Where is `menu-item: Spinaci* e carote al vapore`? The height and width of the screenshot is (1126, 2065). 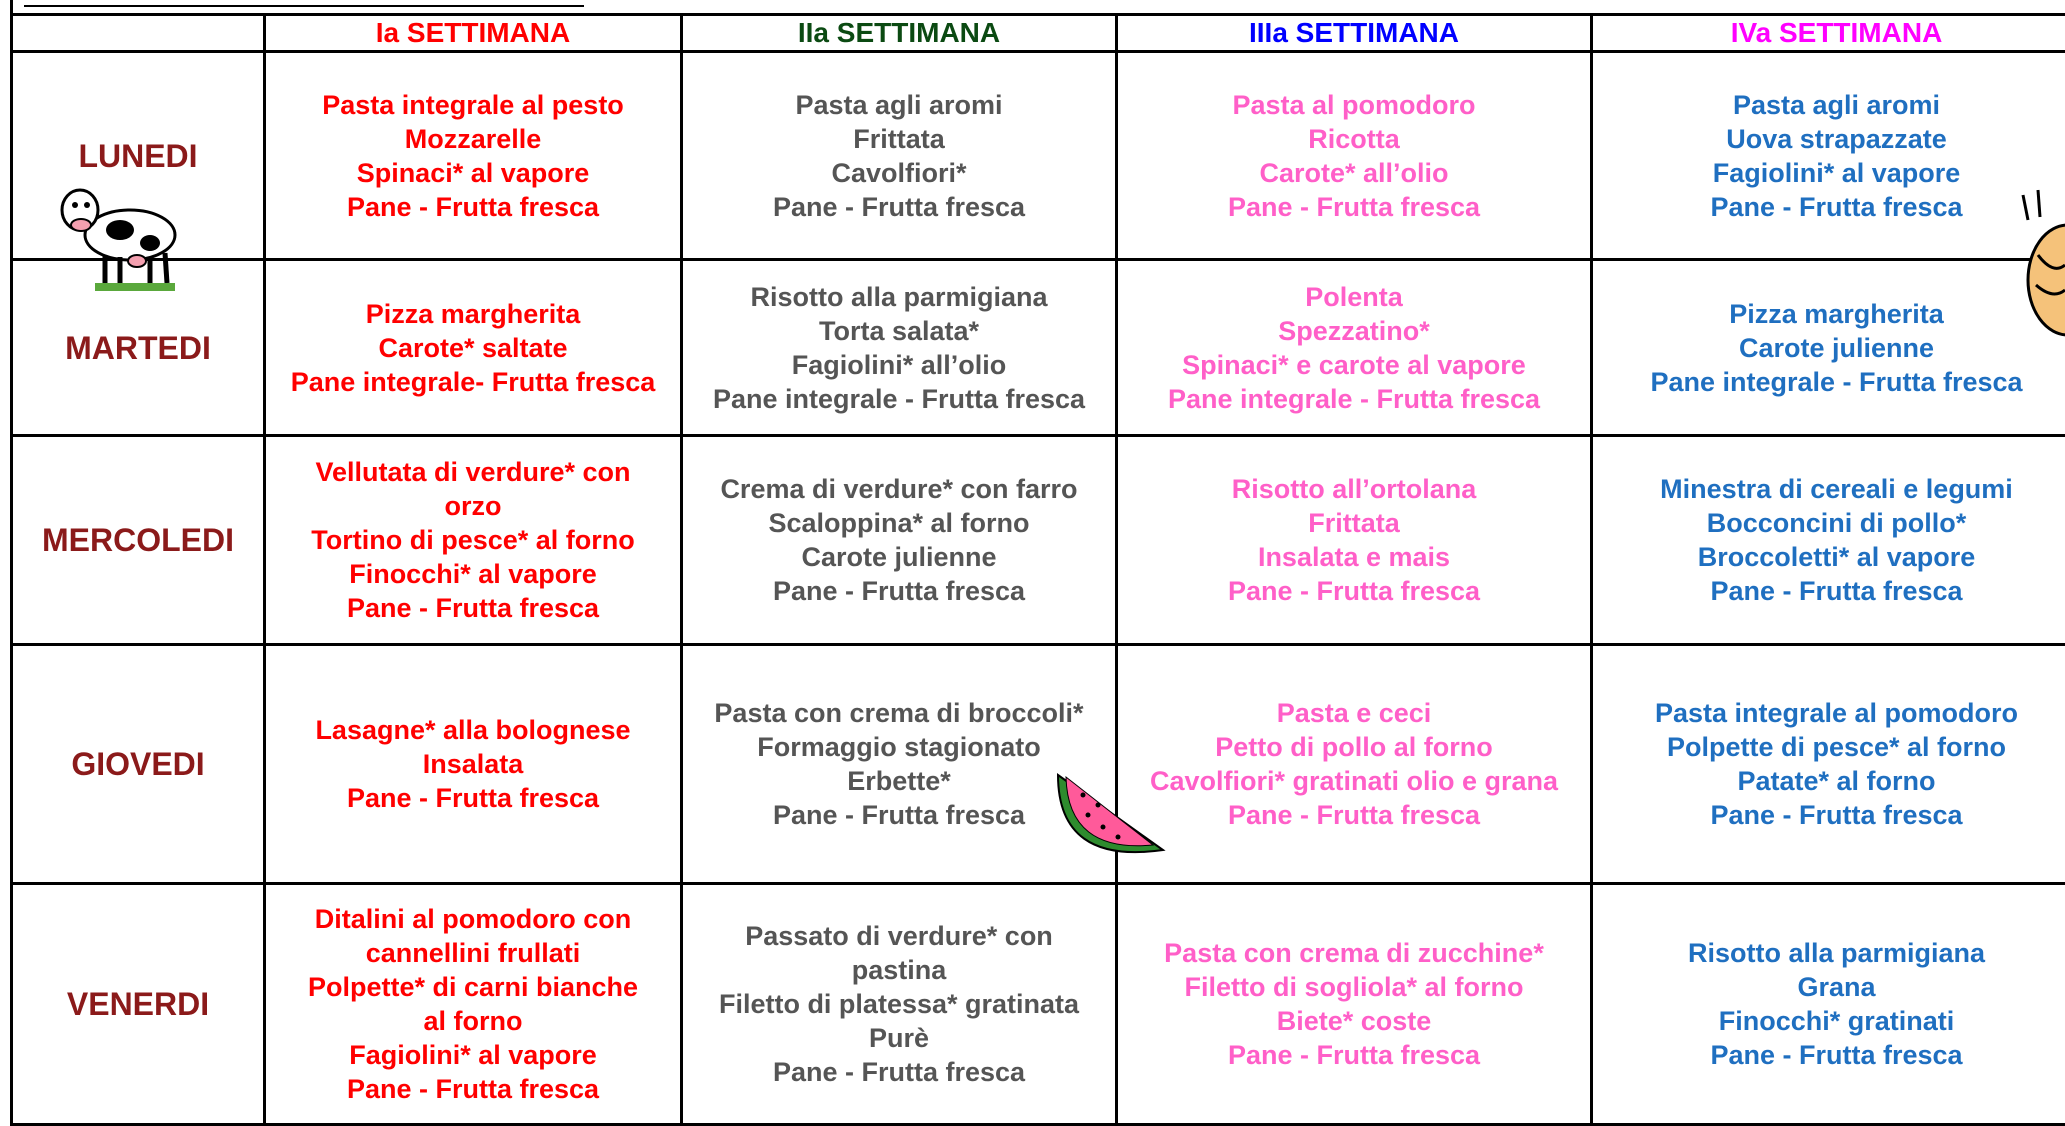
menu-item: Spinaci* e carote al vapore is located at coordinates (1354, 365).